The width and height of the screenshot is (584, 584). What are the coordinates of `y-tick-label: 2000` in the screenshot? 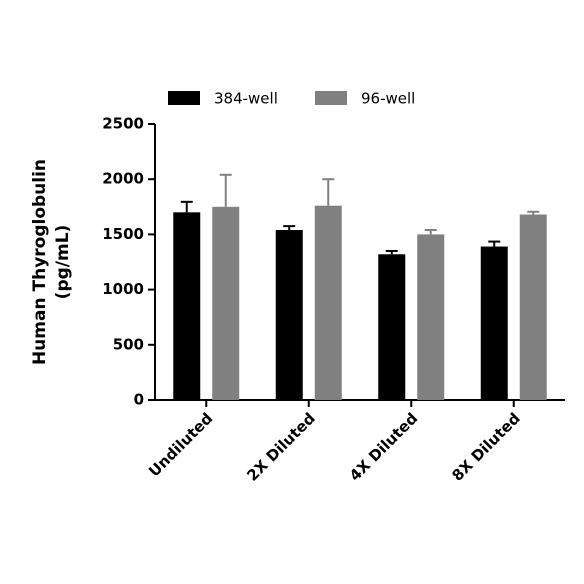 It's located at (123, 179).